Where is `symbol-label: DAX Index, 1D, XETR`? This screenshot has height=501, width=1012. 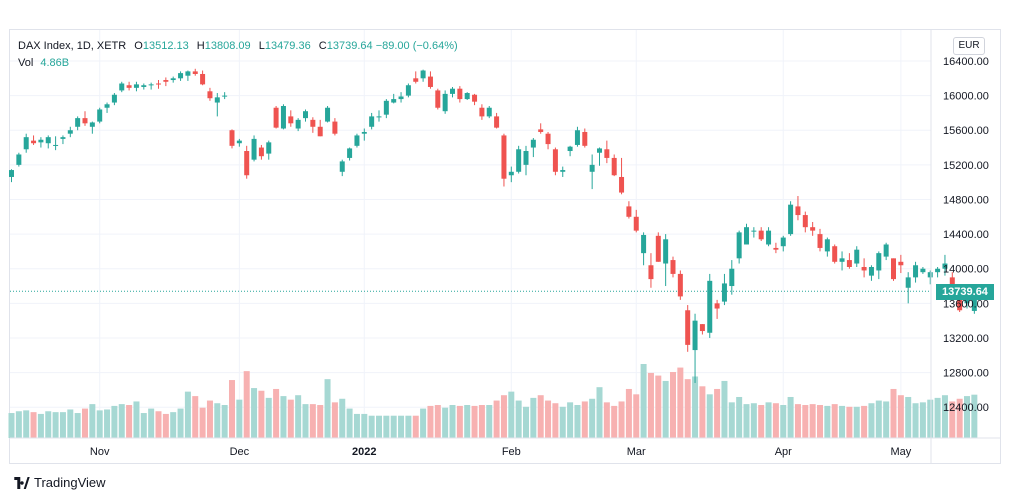 symbol-label: DAX Index, 1D, XETR is located at coordinates (72, 46).